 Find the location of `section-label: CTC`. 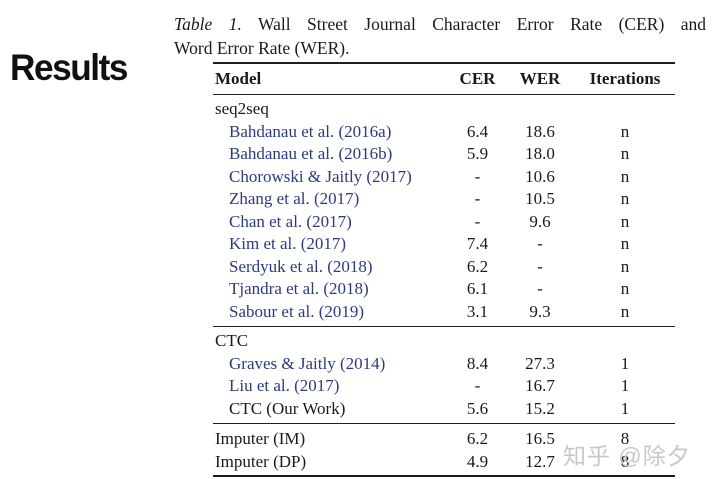

section-label: CTC is located at coordinates (232, 340).